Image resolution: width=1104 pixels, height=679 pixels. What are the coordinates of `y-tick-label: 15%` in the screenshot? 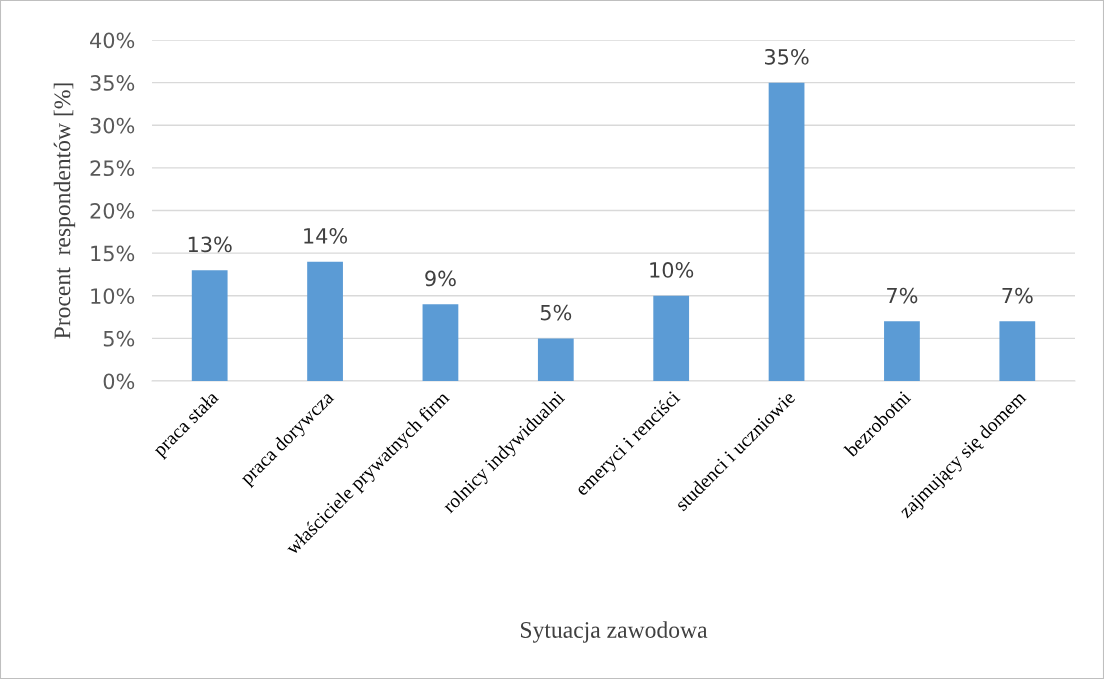 It's located at (113, 253).